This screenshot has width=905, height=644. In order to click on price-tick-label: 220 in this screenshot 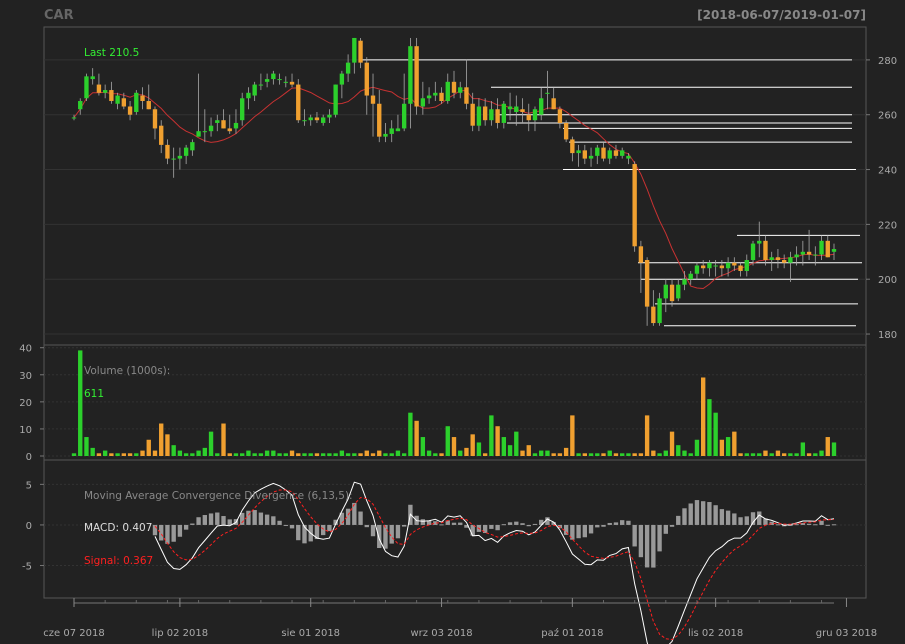, I will do `click(887, 225)`.